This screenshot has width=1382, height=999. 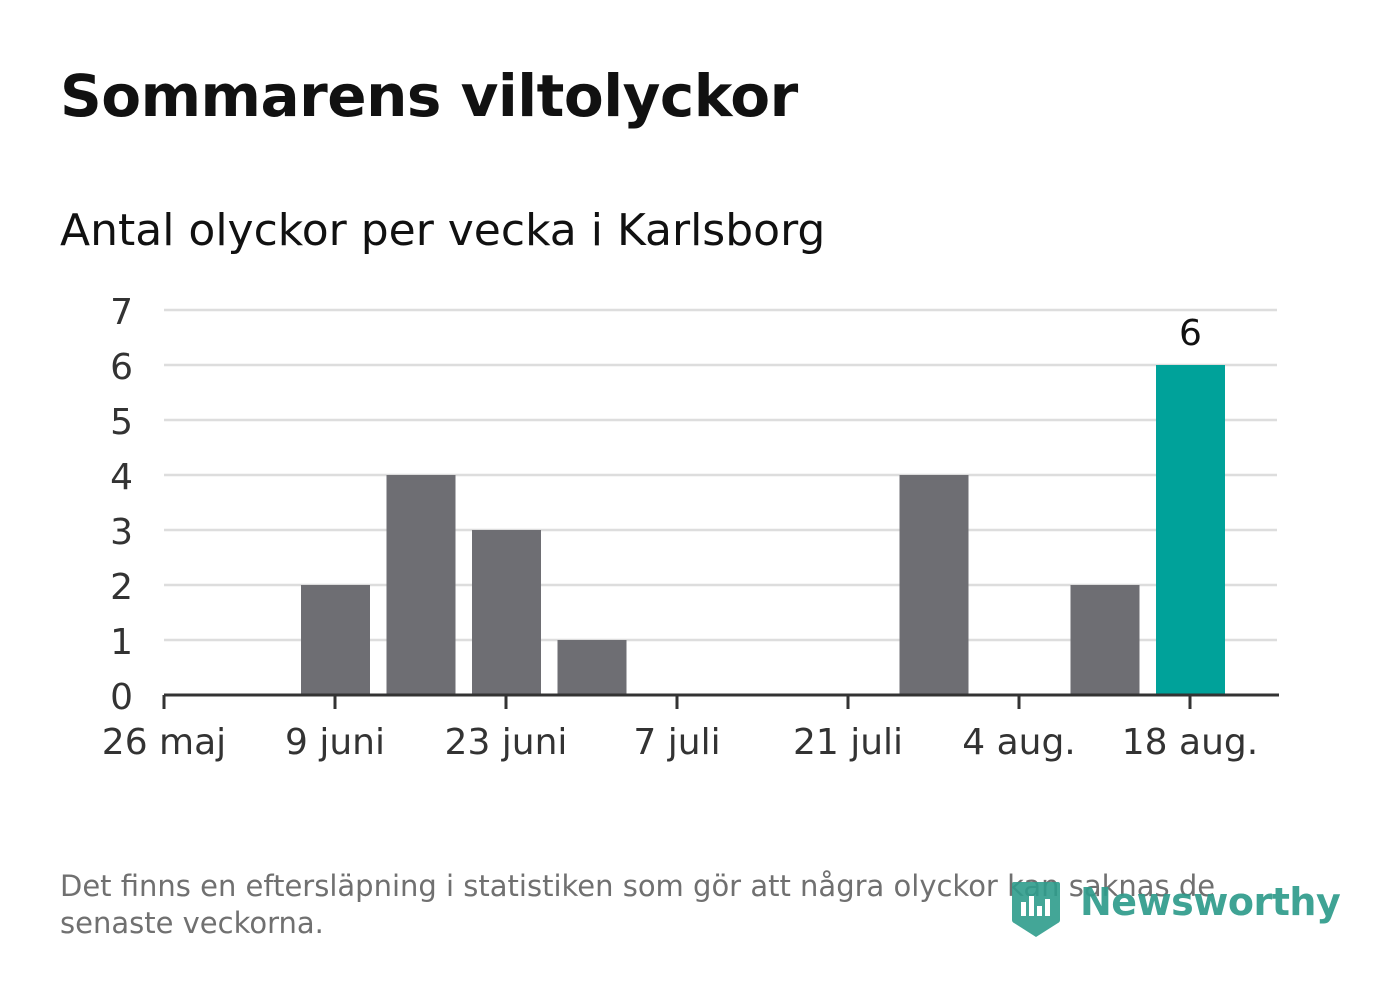 I want to click on x-tick-label: 26 maj, so click(x=164, y=742).